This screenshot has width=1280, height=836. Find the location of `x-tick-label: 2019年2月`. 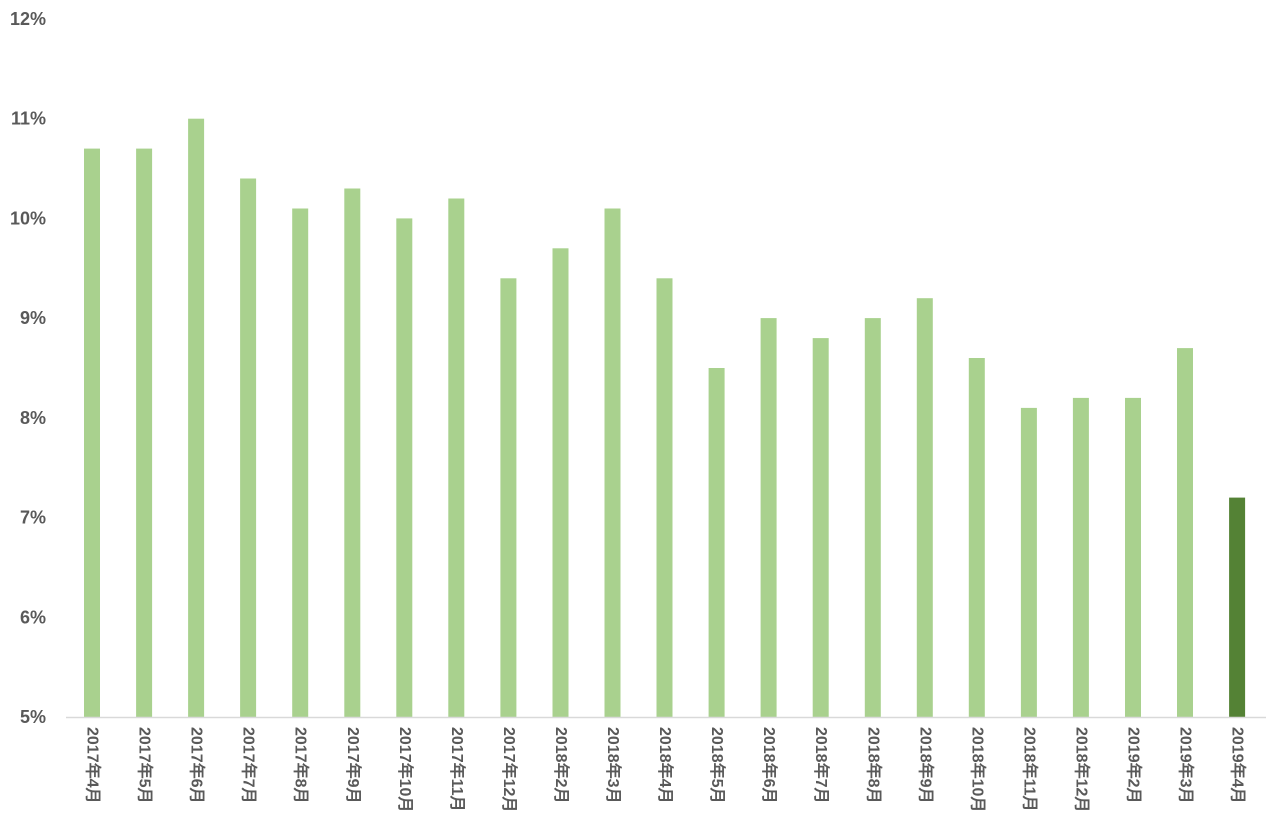

x-tick-label: 2019年2月 is located at coordinates (1134, 765).